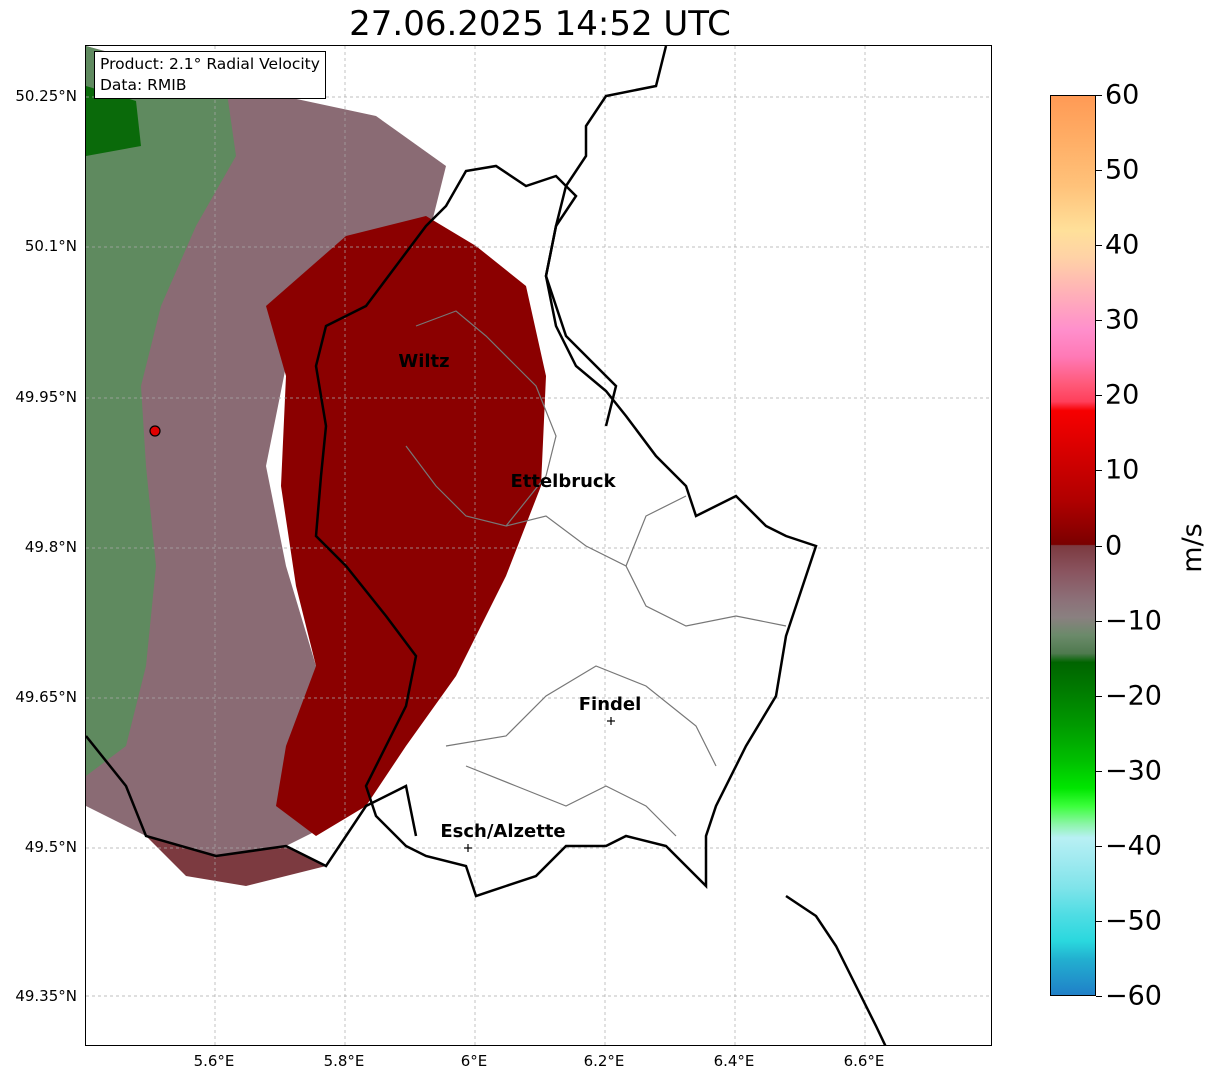 This screenshot has height=1081, width=1207. Describe the element at coordinates (161, 411) in the screenshot. I see `echo-receding-region` at that location.